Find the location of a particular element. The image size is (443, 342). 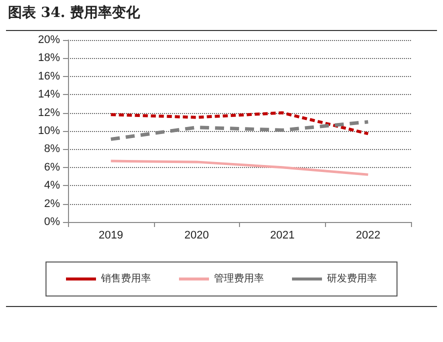

y-tick-label: 6% is located at coordinates (52, 167).